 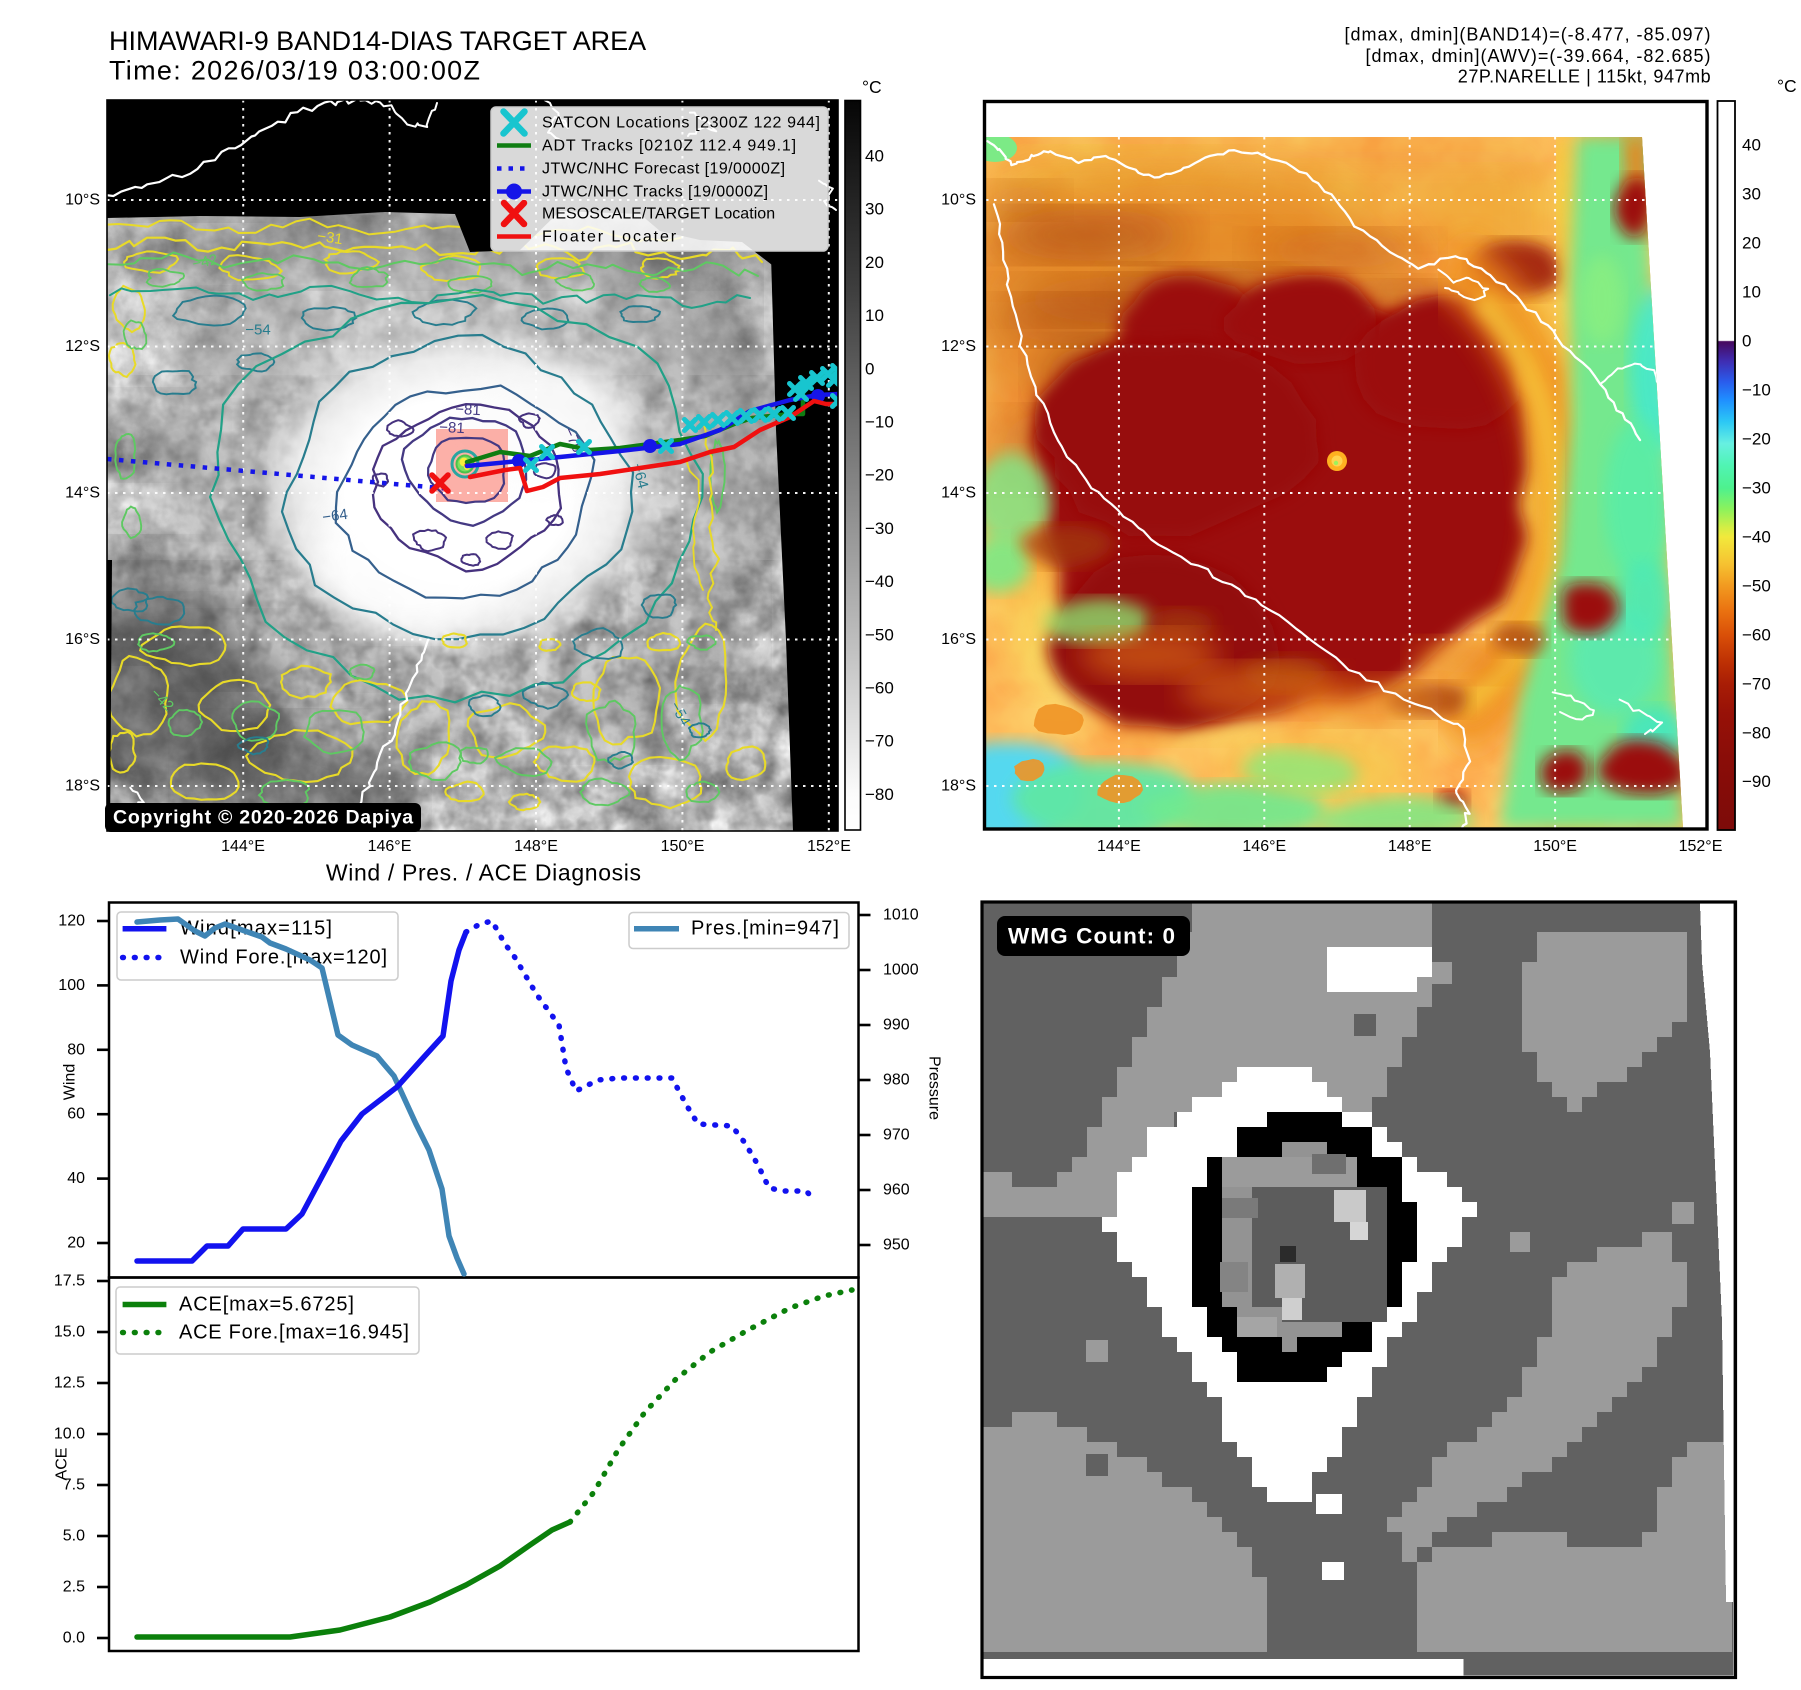 I want to click on svg-text: WMG Count: 0, so click(x=1092, y=936).